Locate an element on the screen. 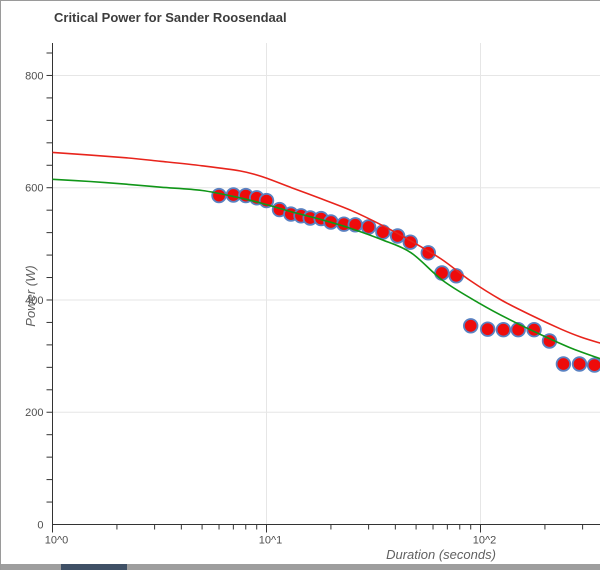 The width and height of the screenshot is (600, 570). horizontal-scrollbar-track is located at coordinates (300, 567).